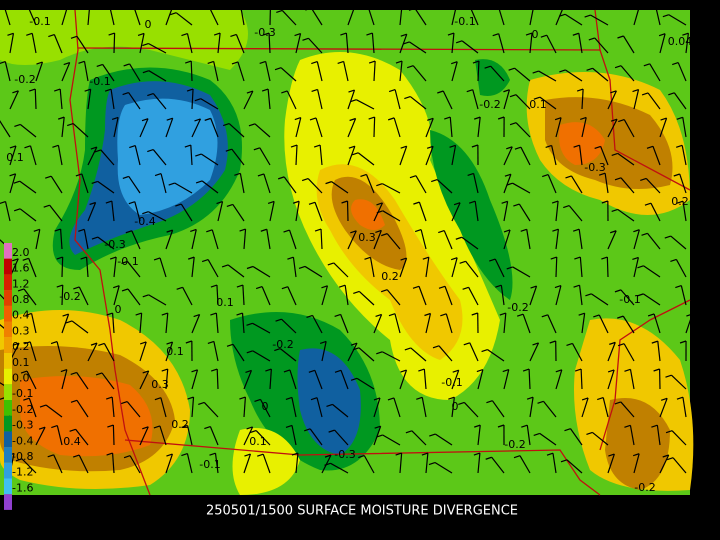 The width and height of the screenshot is (720, 540). I want to click on legend-label: 1.6, so click(21, 268).